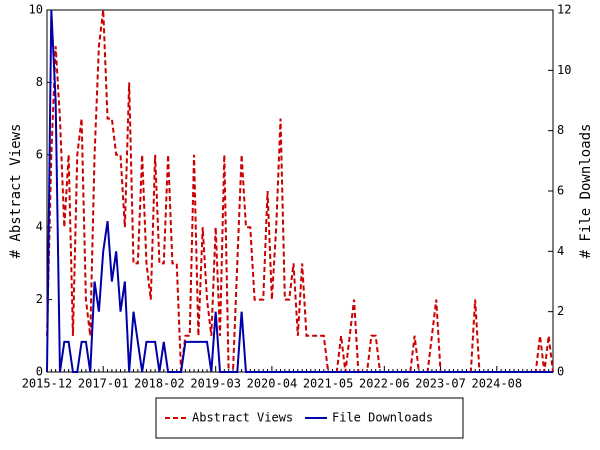  I want to click on y-tick-label: 4, so click(39, 227).